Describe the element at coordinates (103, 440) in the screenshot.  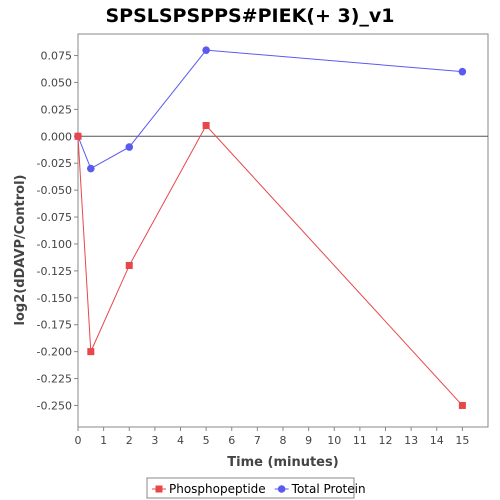
I see `x-tick-label: 1` at that location.